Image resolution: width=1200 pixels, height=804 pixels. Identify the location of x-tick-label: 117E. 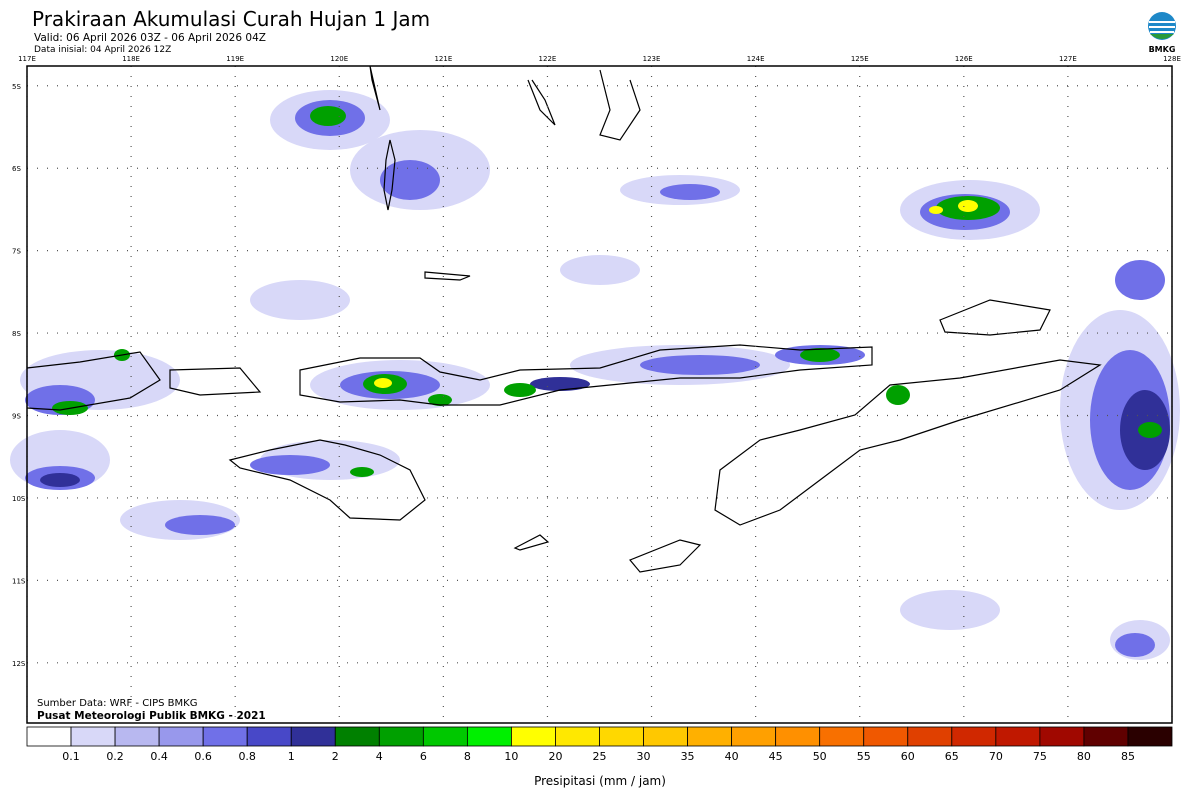
(27, 59).